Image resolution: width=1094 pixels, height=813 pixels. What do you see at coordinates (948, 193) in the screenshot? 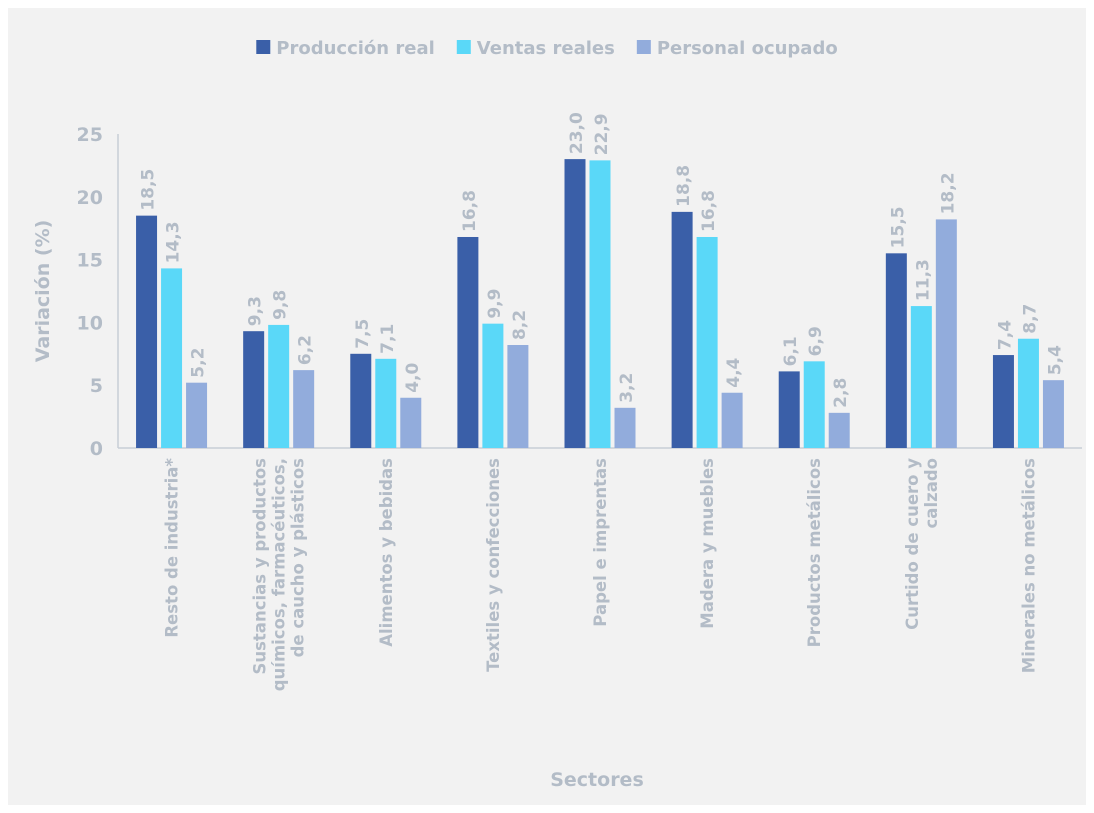
I see `data-label: 18,2` at bounding box center [948, 193].